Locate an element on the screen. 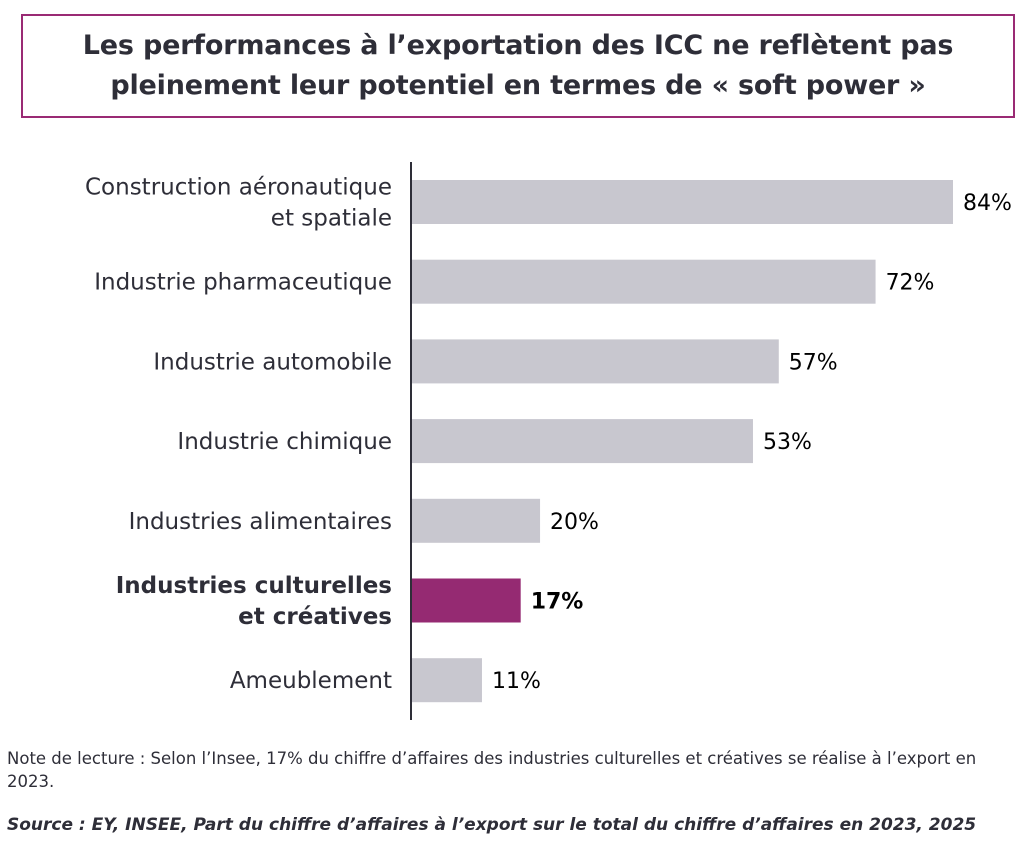  category-label-5-0: Industries culturelles is located at coordinates (254, 586).